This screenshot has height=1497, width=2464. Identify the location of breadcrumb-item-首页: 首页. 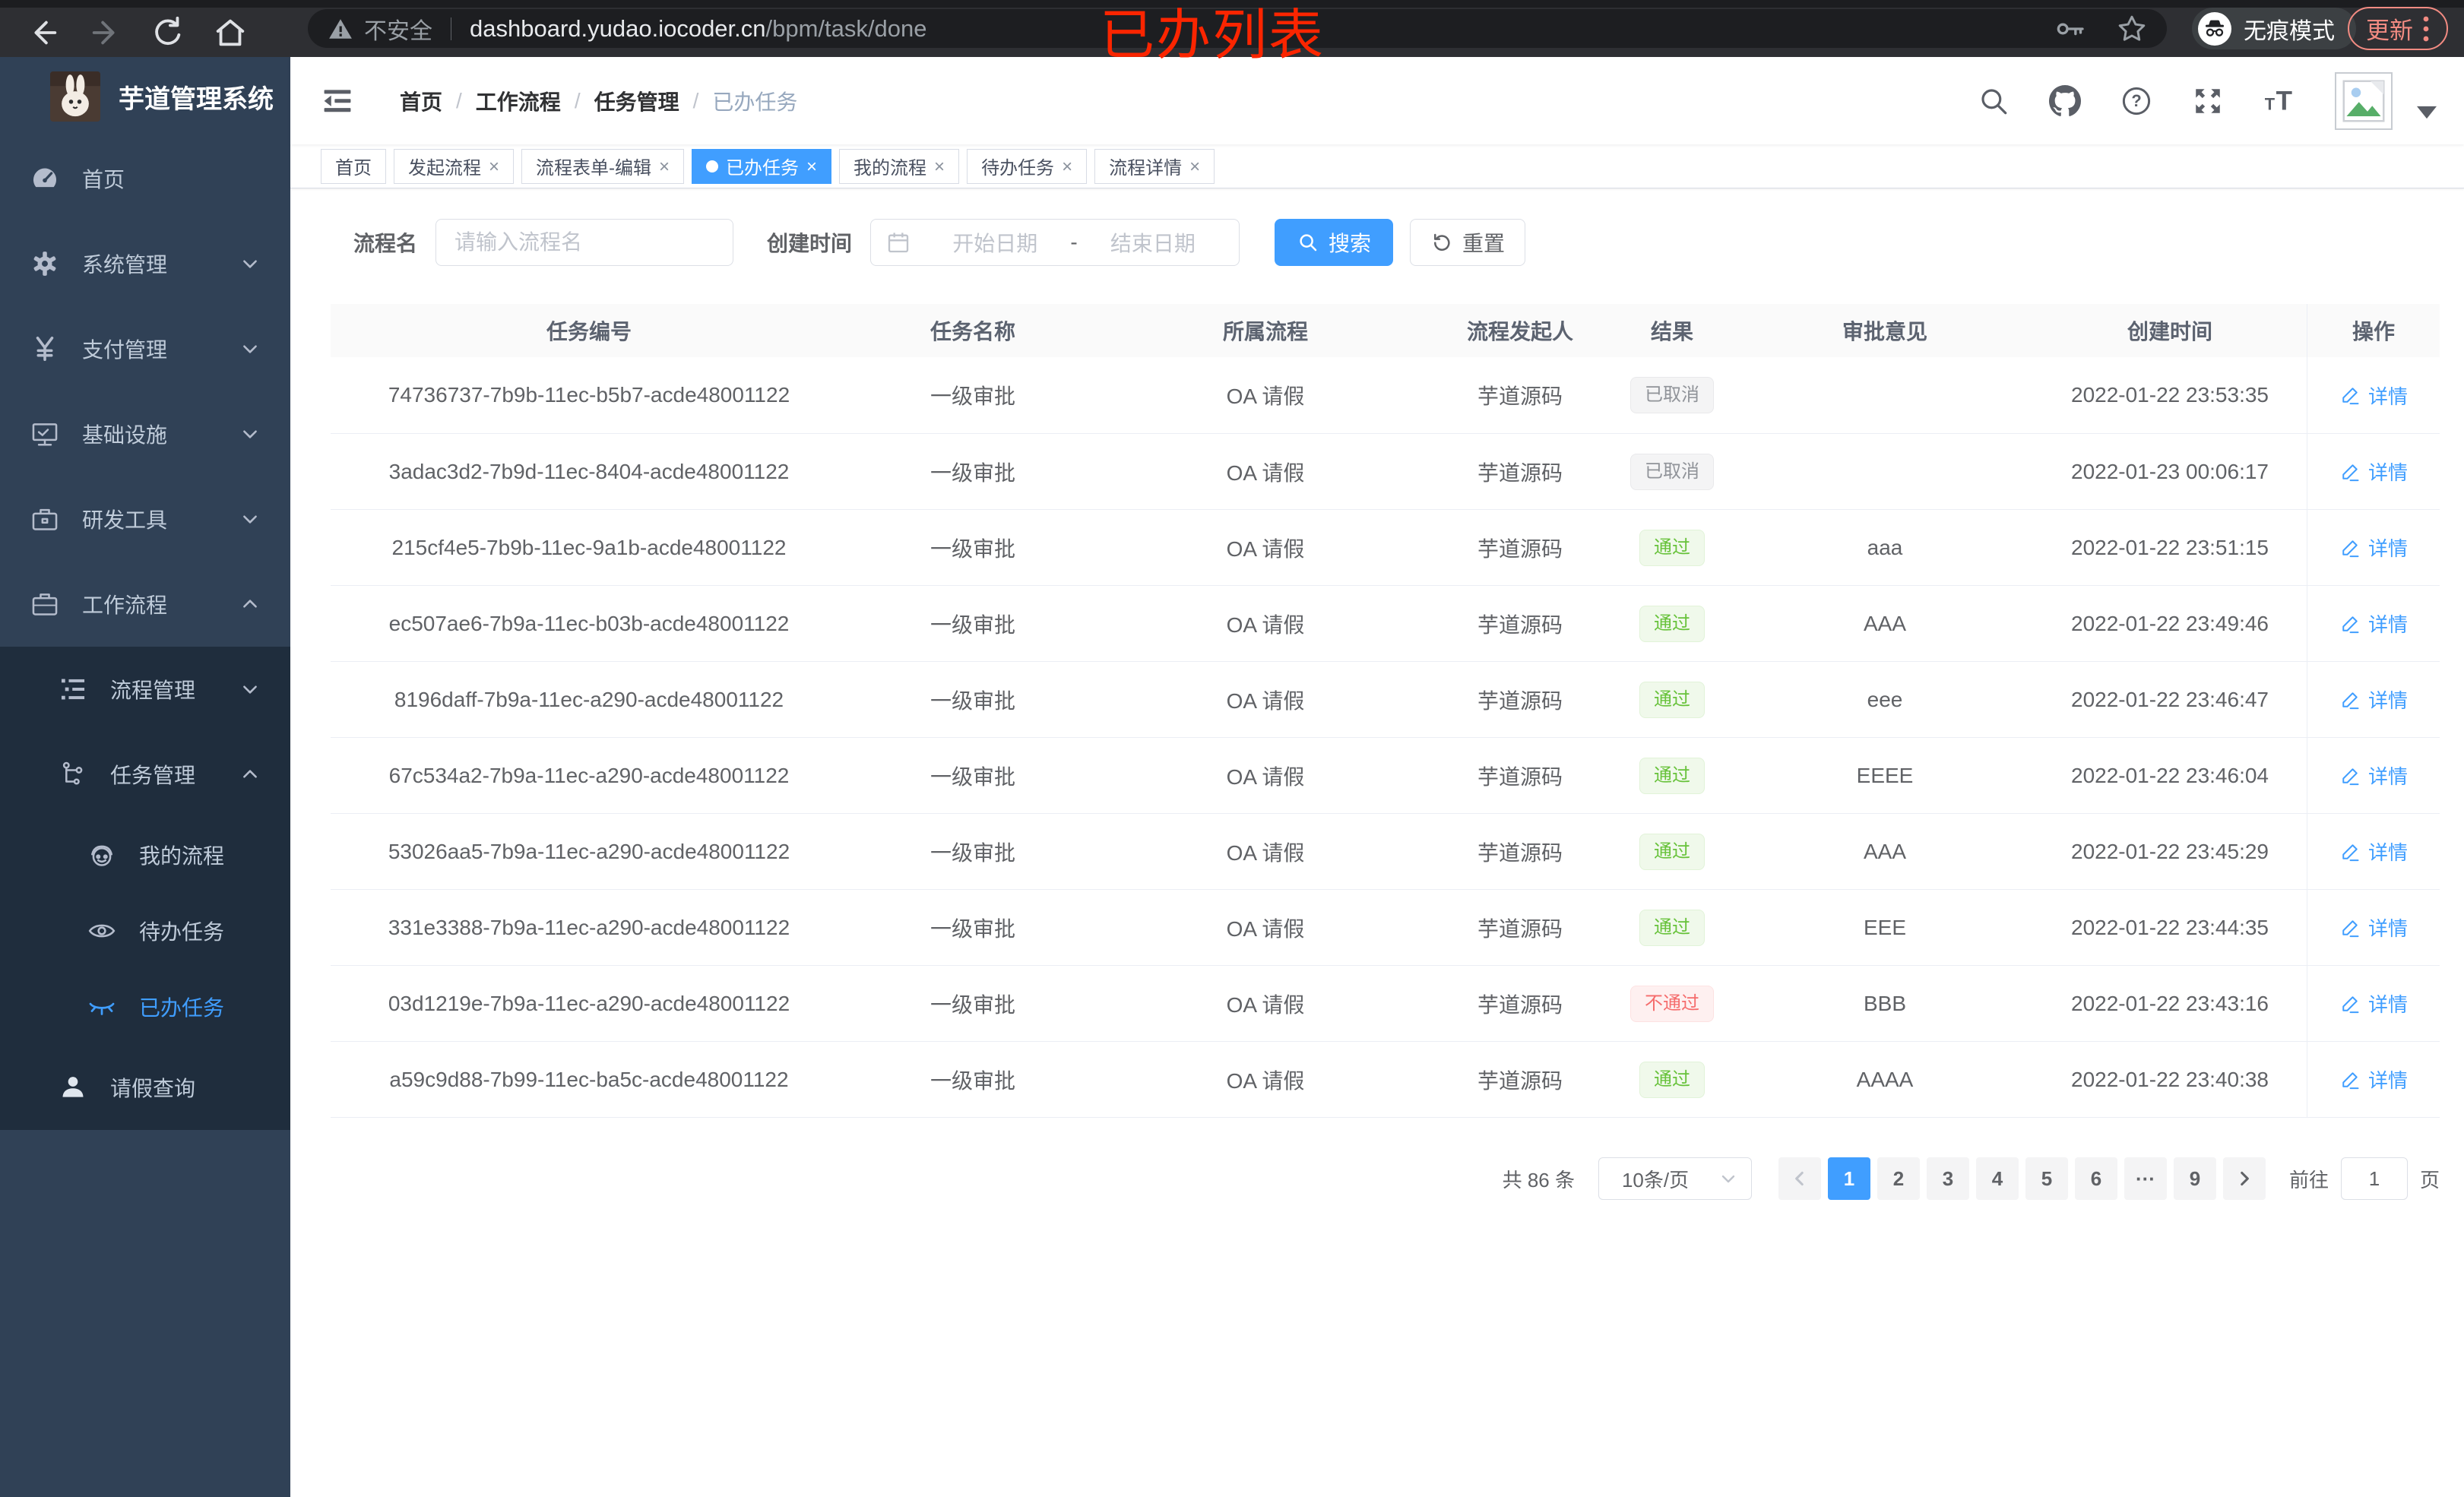
(421, 102).